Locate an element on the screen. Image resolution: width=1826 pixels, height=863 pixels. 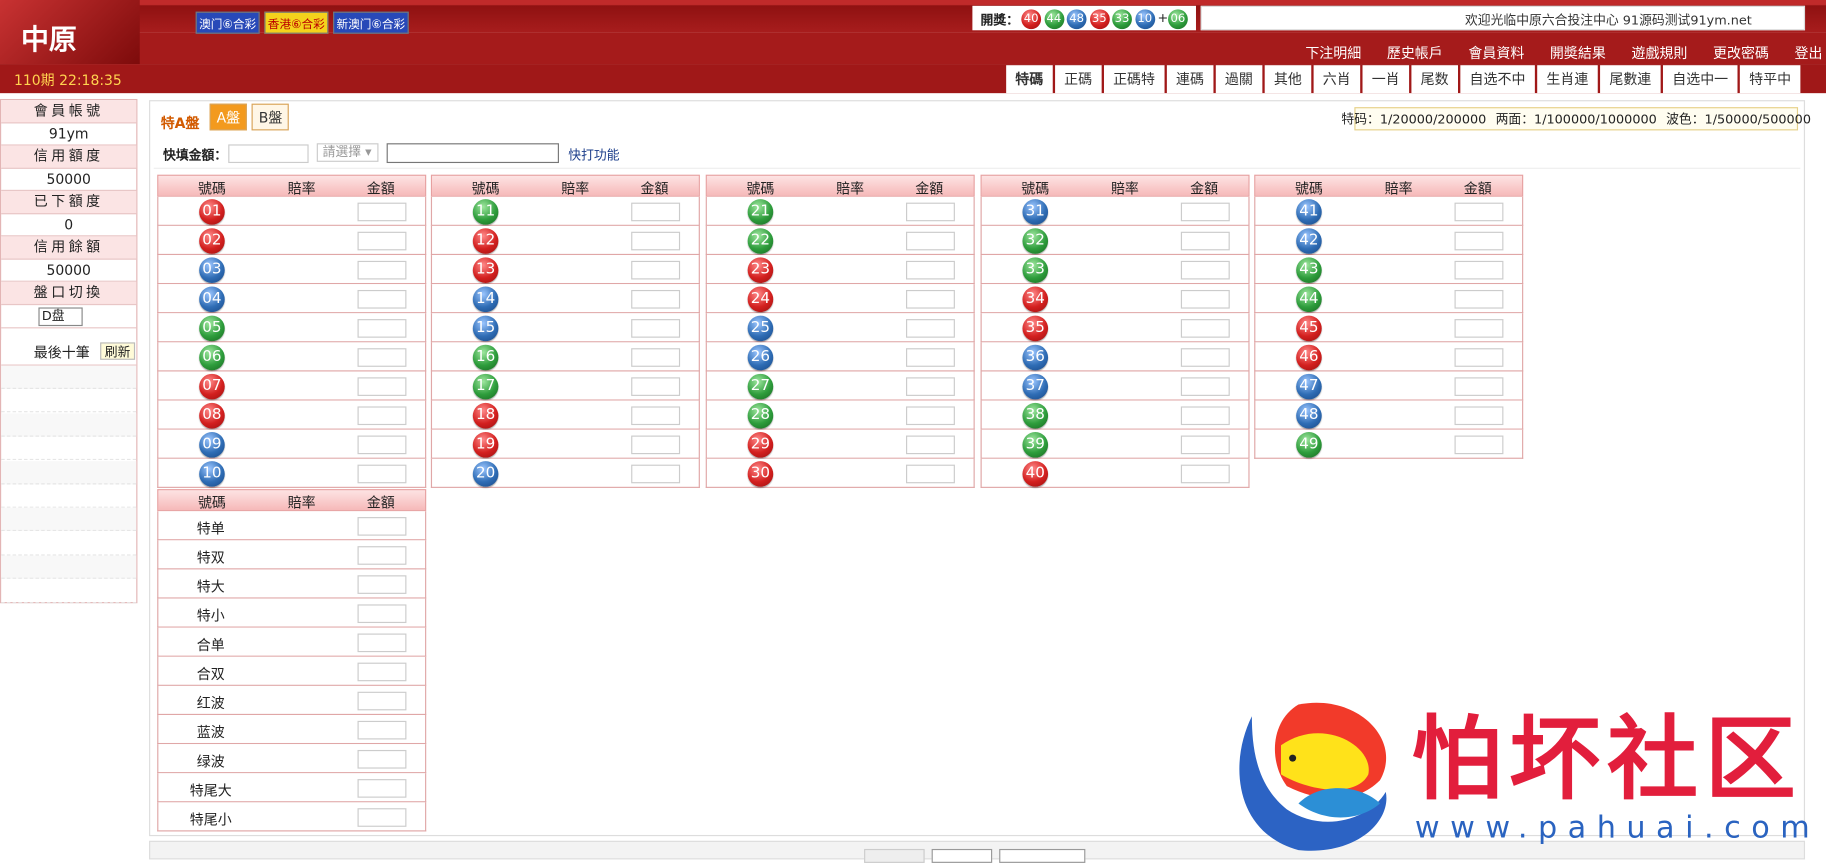
quick-fill-input is located at coordinates (268, 154).